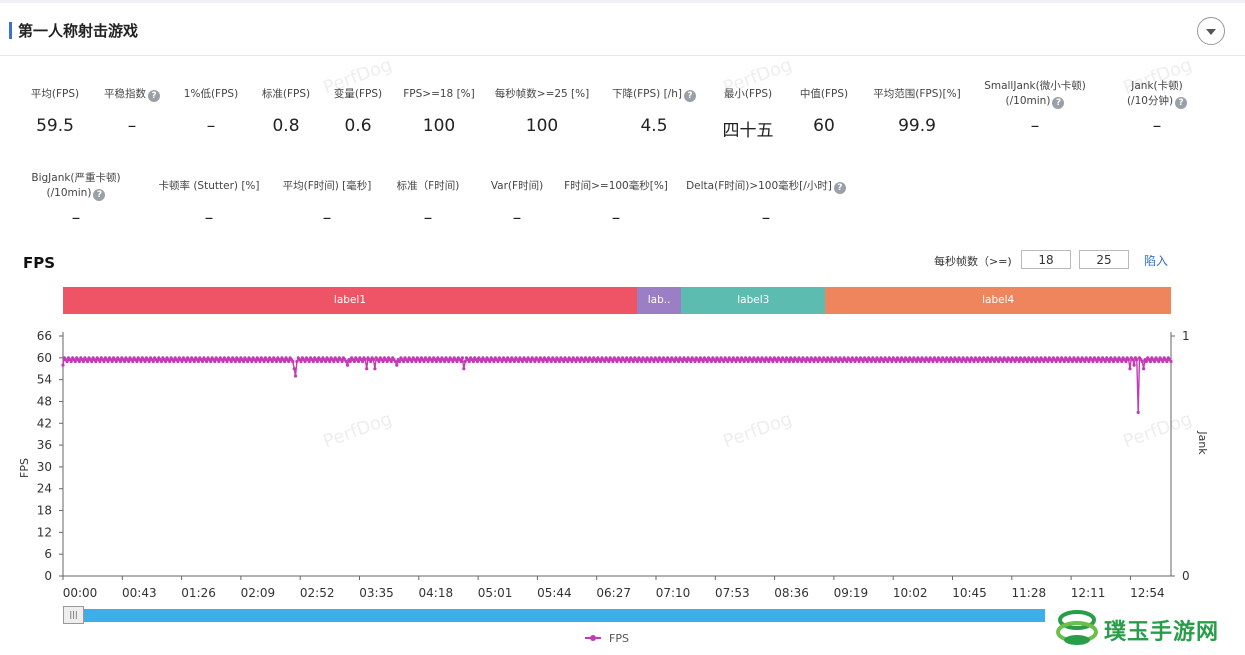 The width and height of the screenshot is (1245, 655). What do you see at coordinates (917, 126) in the screenshot?
I see `metric-value: 99.9` at bounding box center [917, 126].